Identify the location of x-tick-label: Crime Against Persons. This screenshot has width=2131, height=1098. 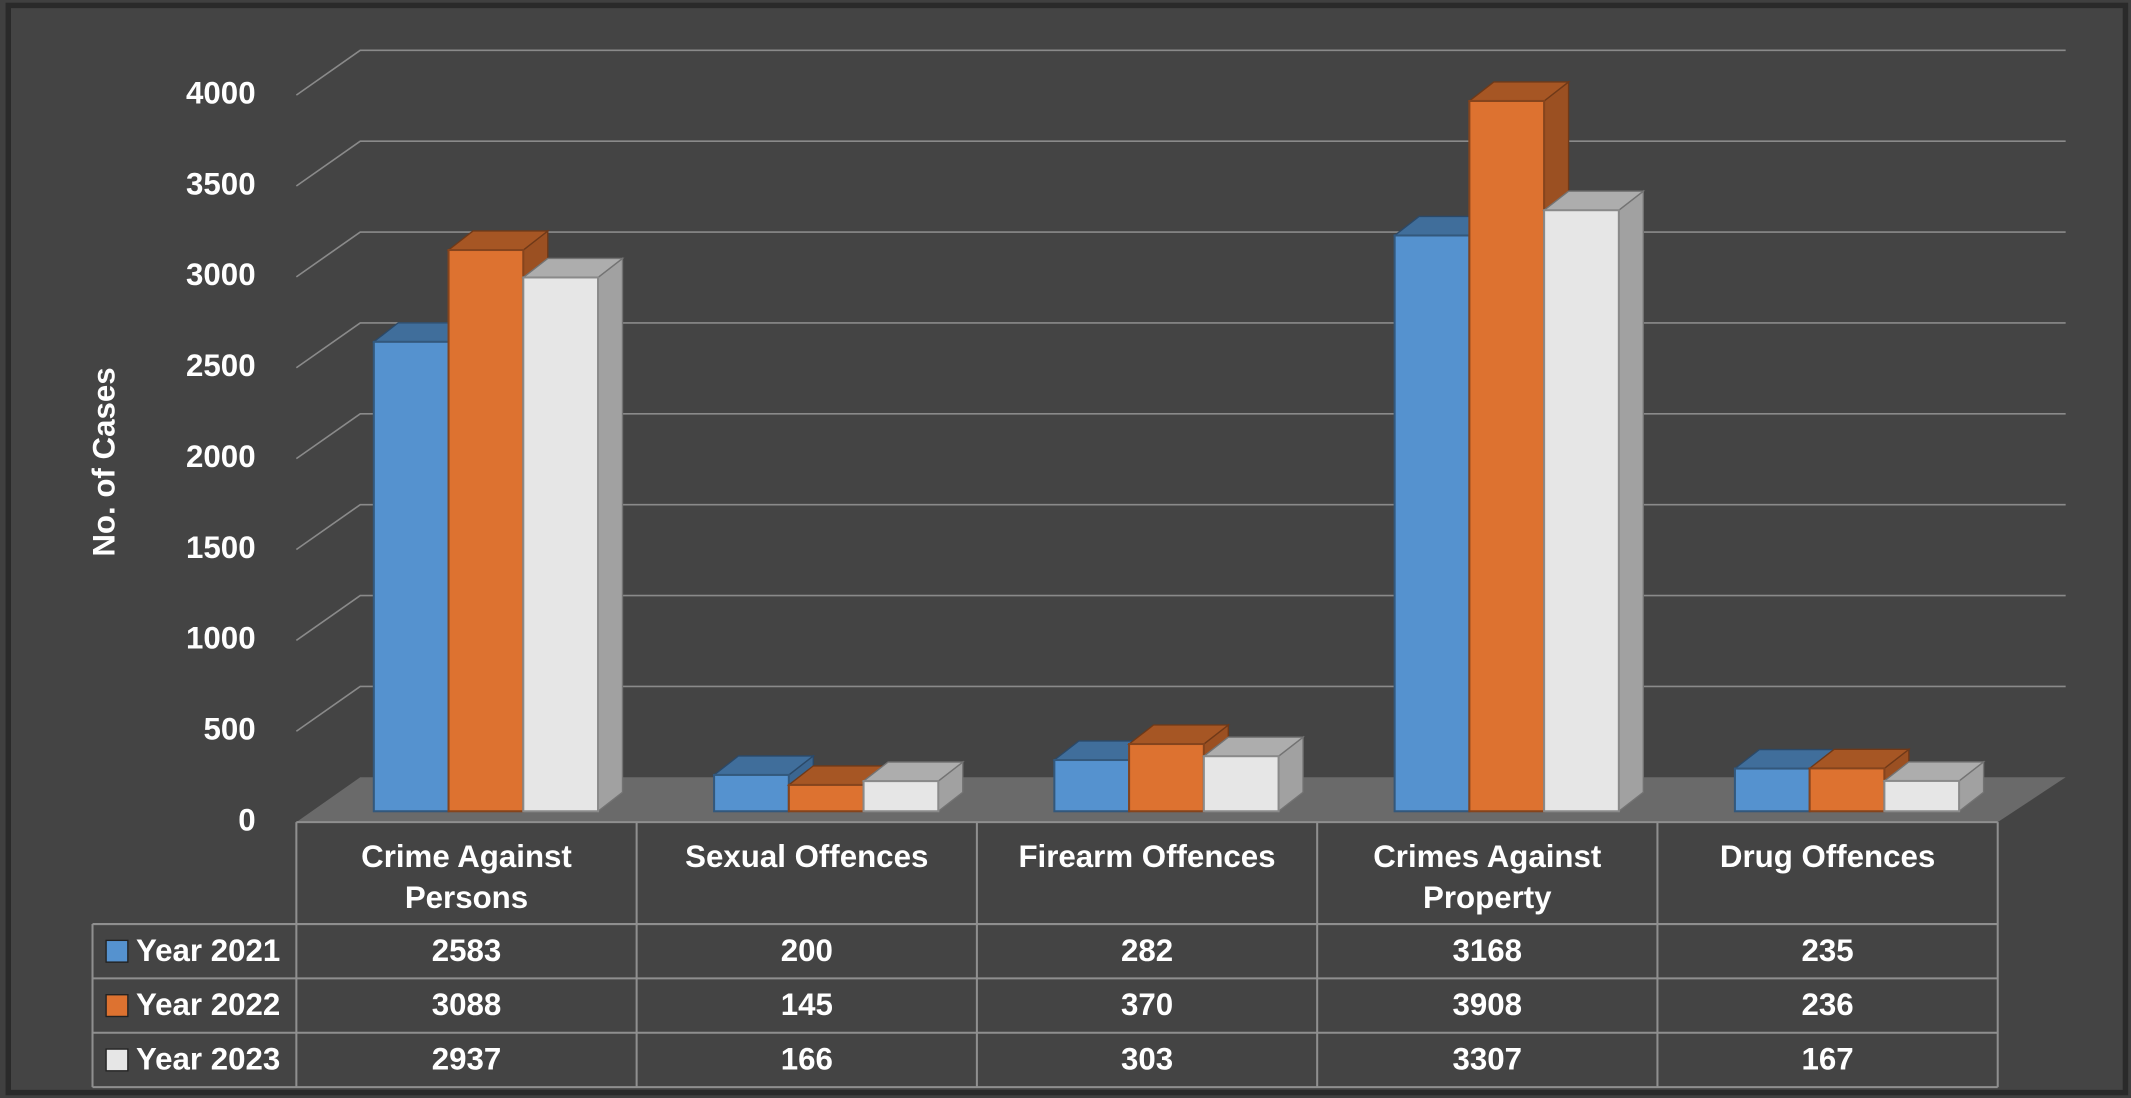
(466, 876).